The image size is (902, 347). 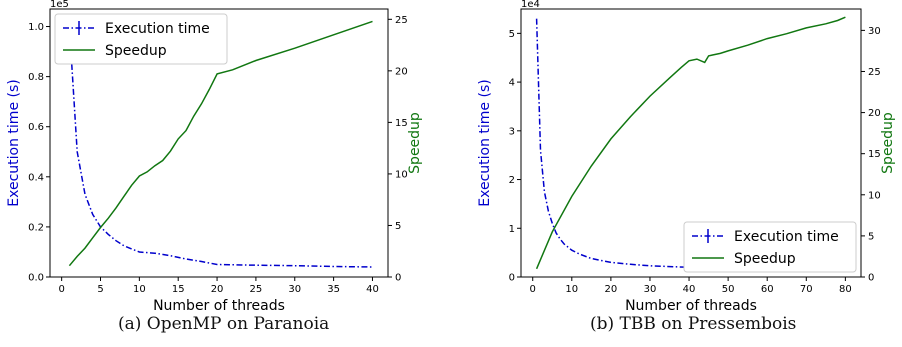 What do you see at coordinates (689, 289) in the screenshot?
I see `p1-x-tick-label: 40` at bounding box center [689, 289].